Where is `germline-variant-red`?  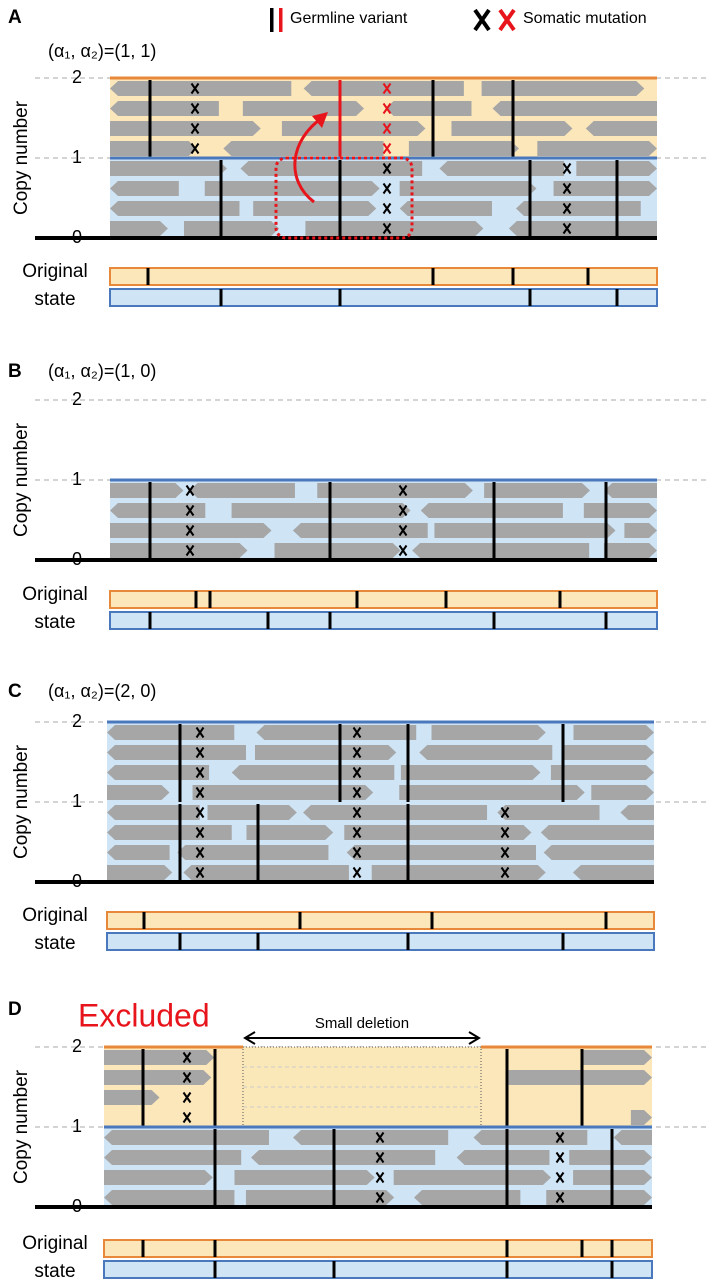
germline-variant-red is located at coordinates (340, 119).